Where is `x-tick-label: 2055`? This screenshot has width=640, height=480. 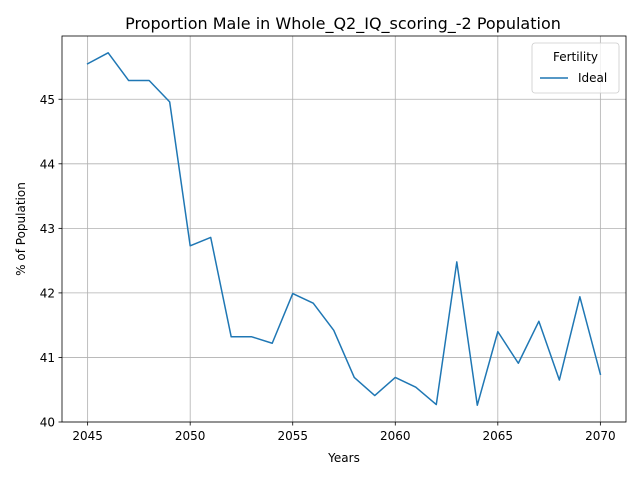 x-tick-label: 2055 is located at coordinates (292, 436).